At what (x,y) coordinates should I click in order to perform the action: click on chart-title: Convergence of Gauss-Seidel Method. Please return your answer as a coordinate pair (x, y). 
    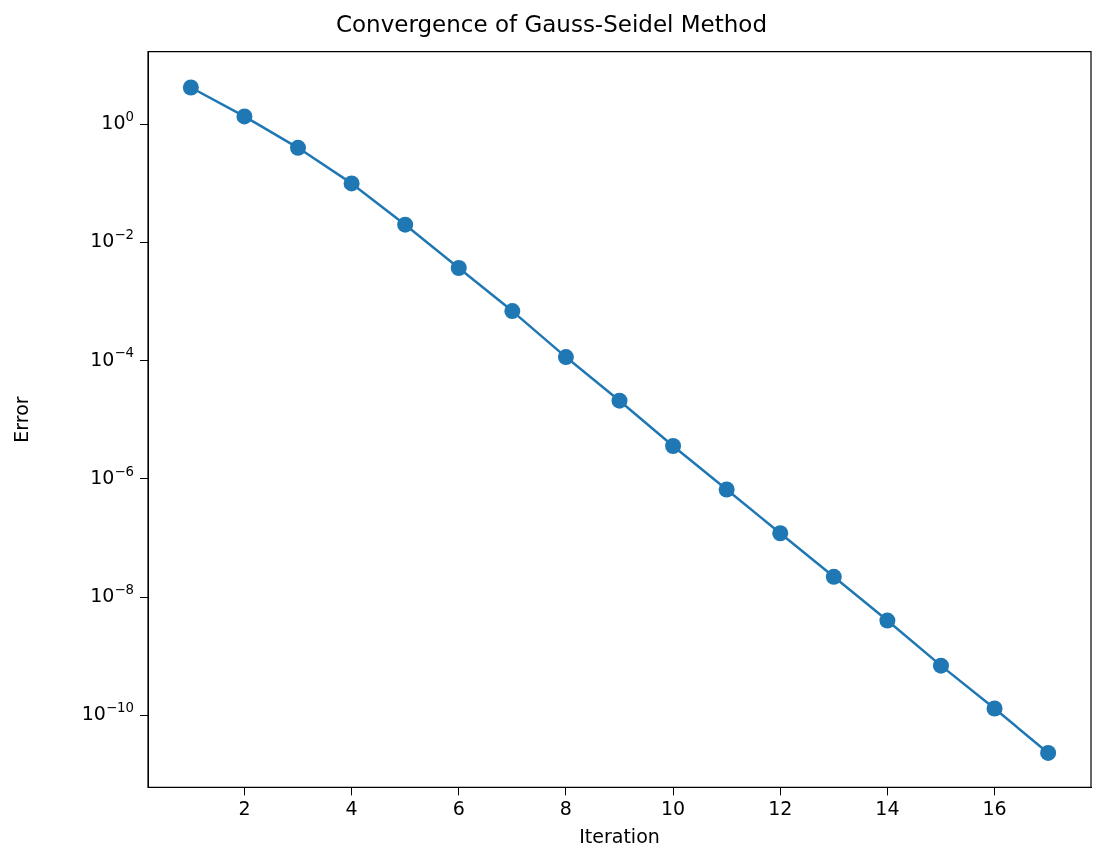
    Looking at the image, I should click on (551, 23).